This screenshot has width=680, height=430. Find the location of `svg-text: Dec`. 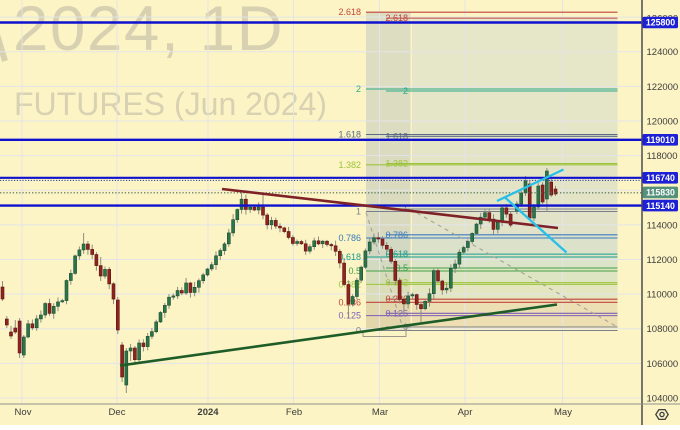

svg-text: Dec is located at coordinates (117, 412).